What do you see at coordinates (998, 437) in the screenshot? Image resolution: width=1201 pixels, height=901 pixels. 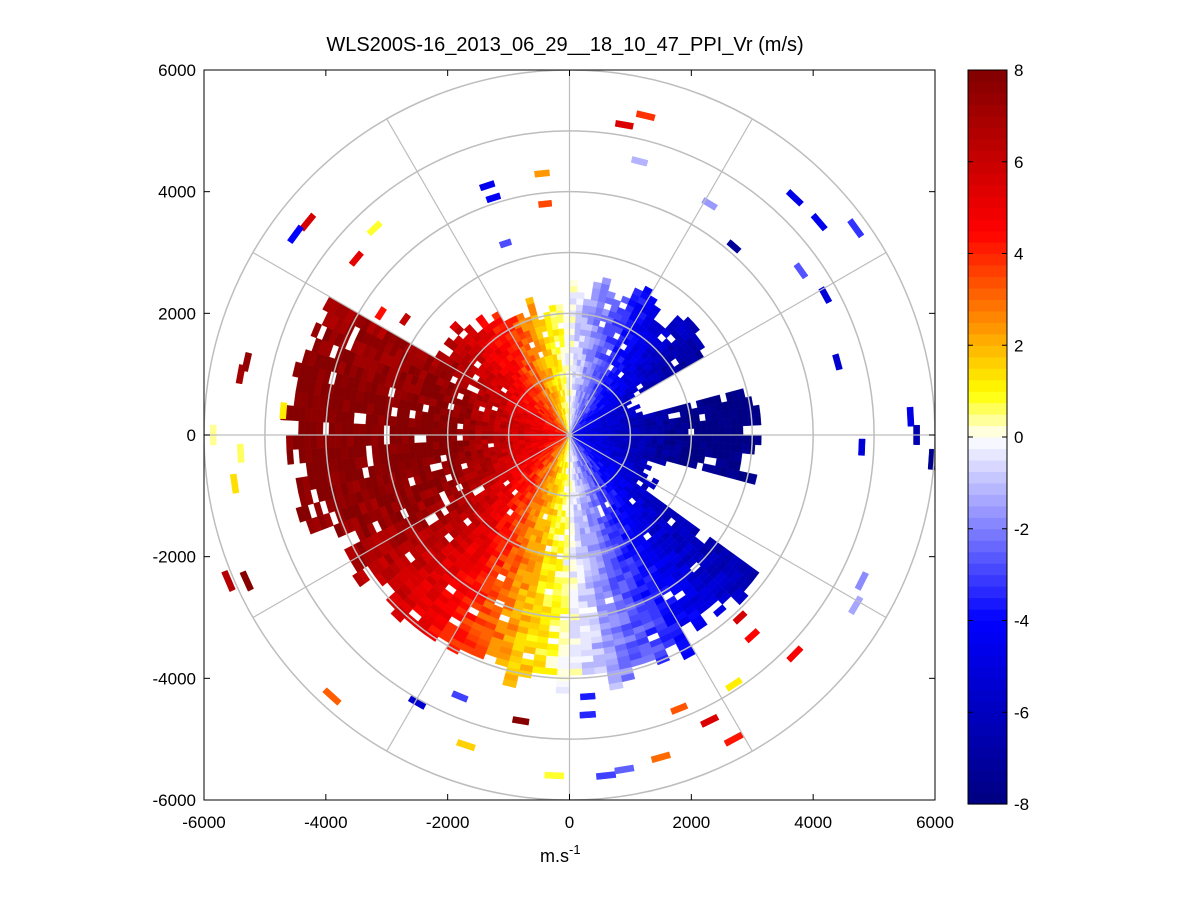 I see `colorbar: 8 6 4 2 0 -2 -4 -6 -8` at bounding box center [998, 437].